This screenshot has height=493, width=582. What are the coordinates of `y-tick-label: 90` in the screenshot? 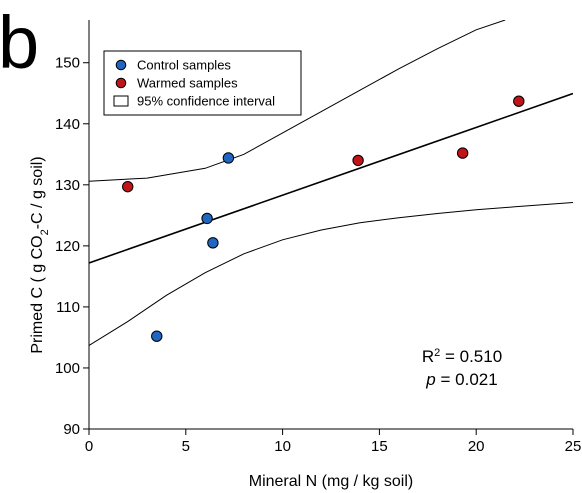 It's located at (71, 429).